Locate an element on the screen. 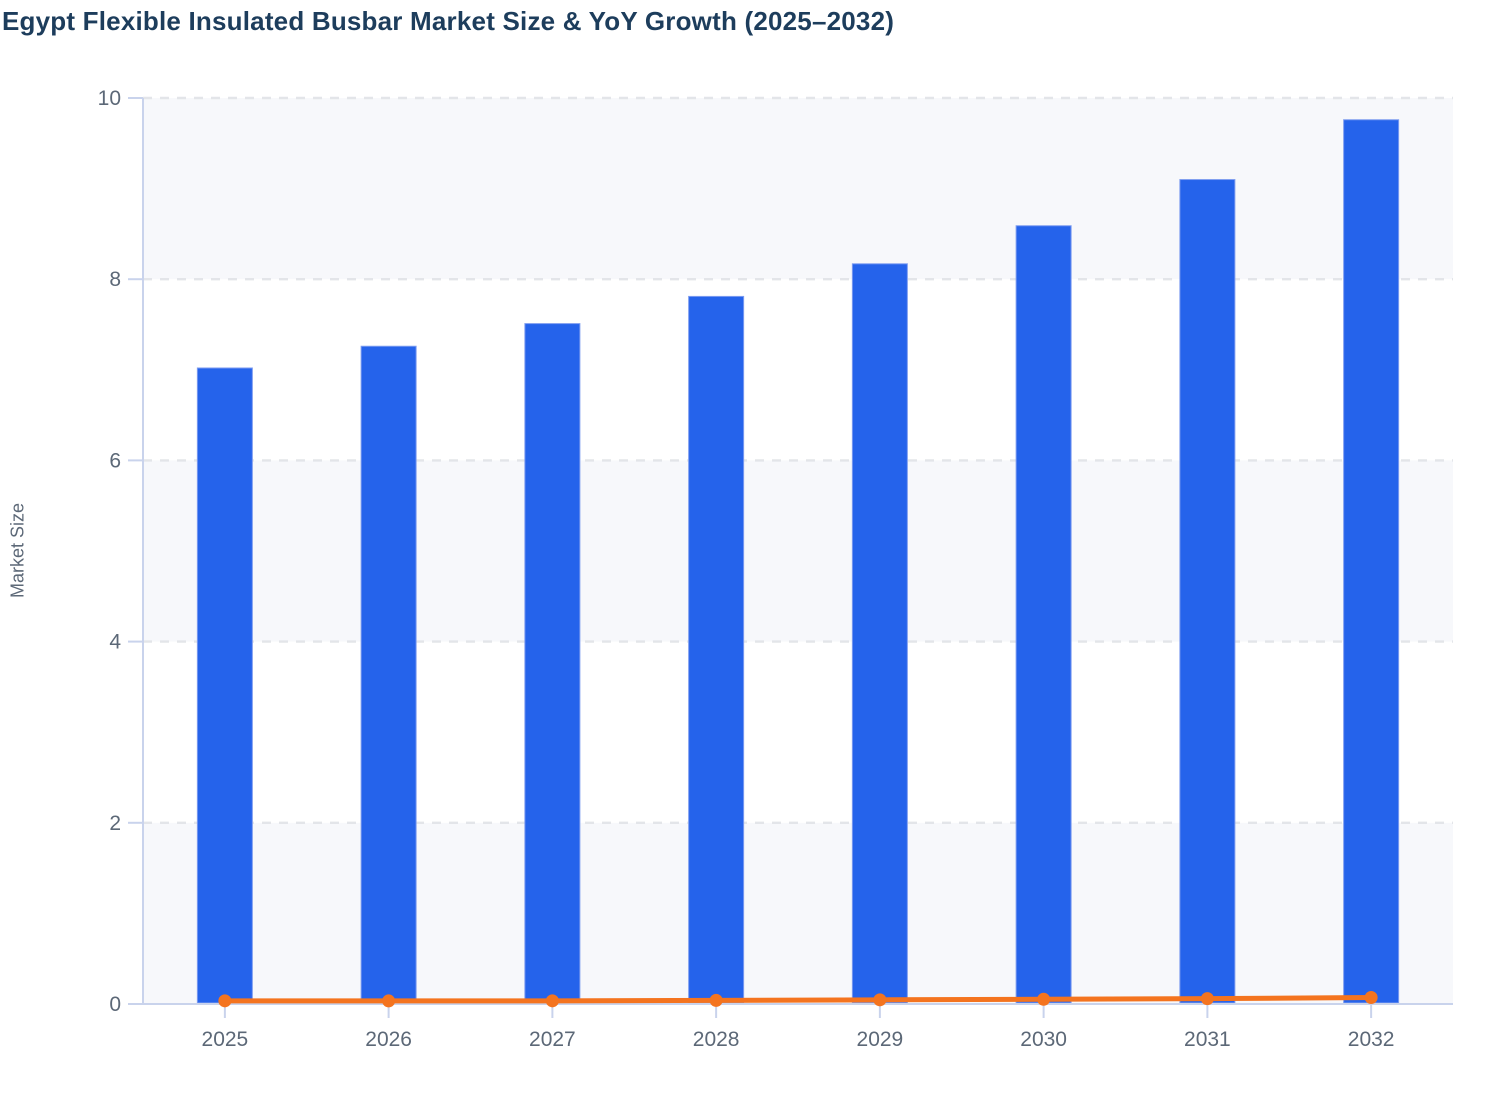 This screenshot has height=1120, width=1508. yoy-growth-marker-2029 is located at coordinates (880, 1000).